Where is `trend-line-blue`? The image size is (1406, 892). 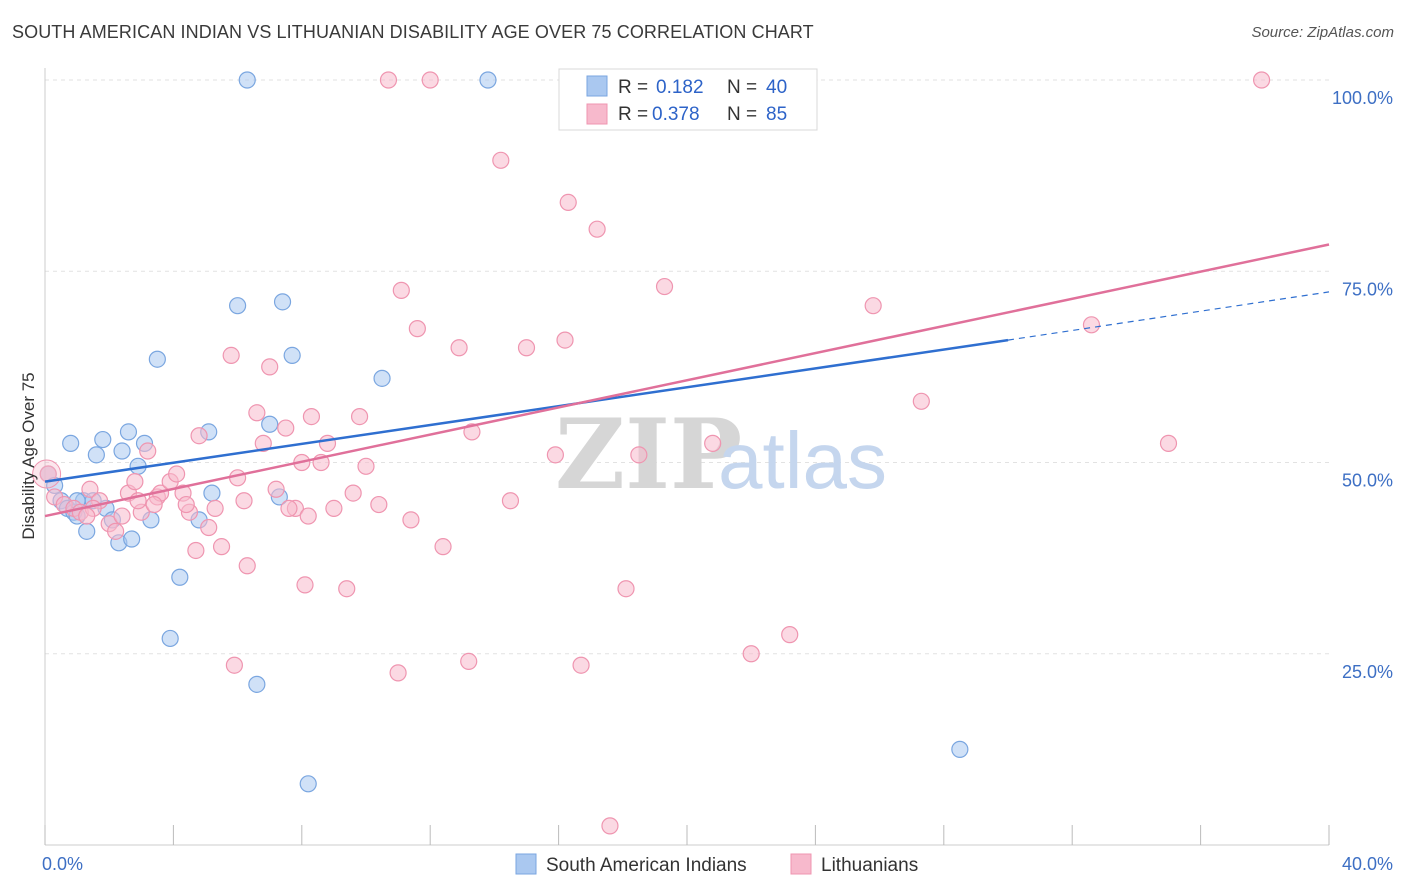 trend-line-blue is located at coordinates (526, 410).